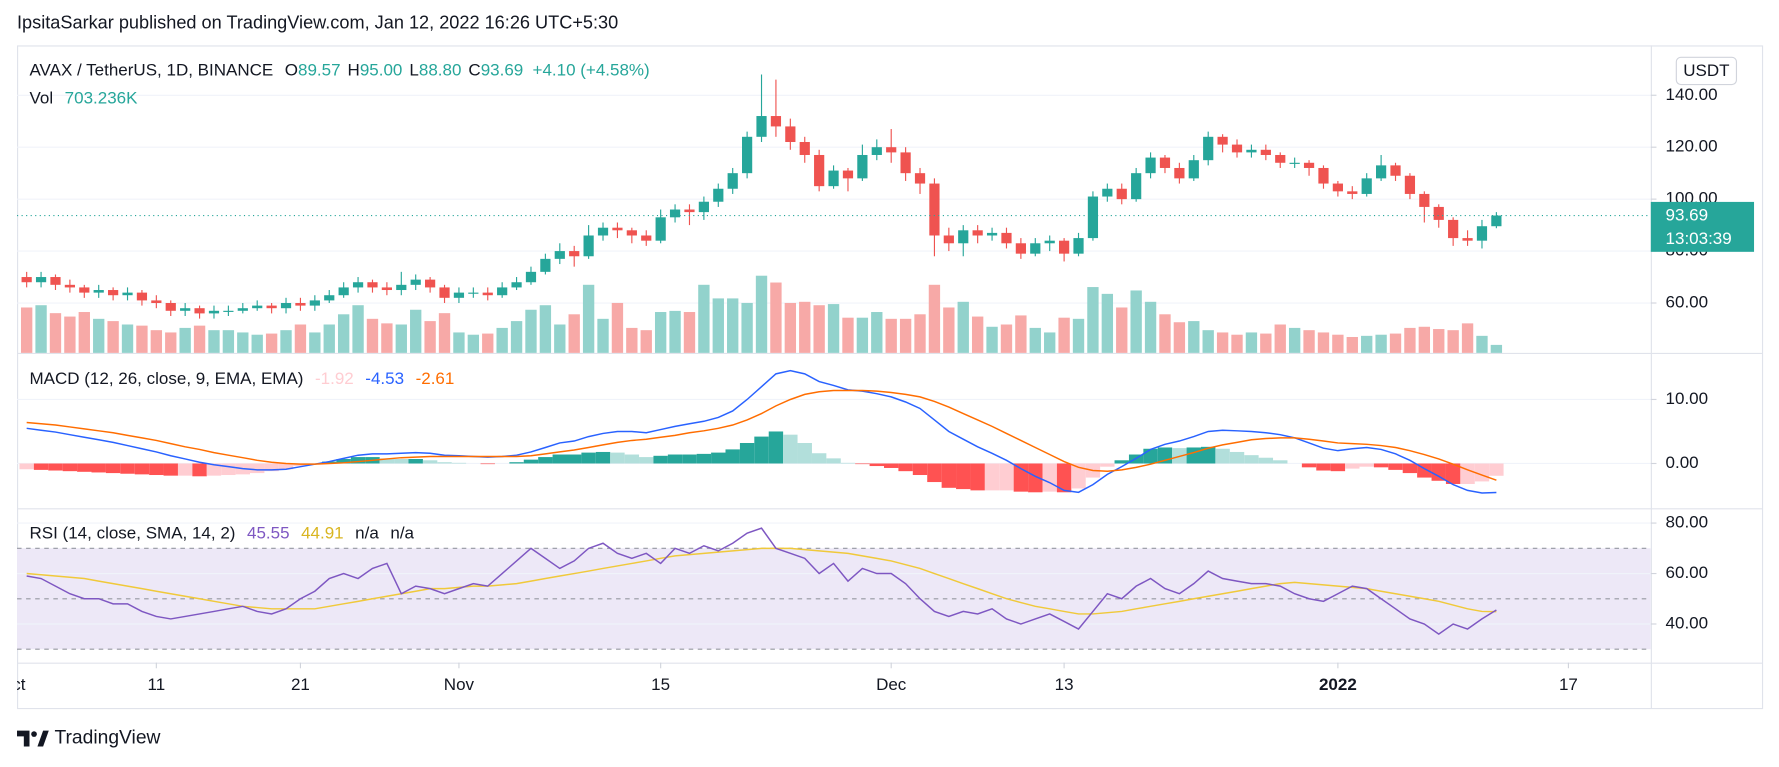 The image size is (1779, 767). Describe the element at coordinates (1687, 302) in the screenshot. I see `y-tick-label: 60.00` at that location.